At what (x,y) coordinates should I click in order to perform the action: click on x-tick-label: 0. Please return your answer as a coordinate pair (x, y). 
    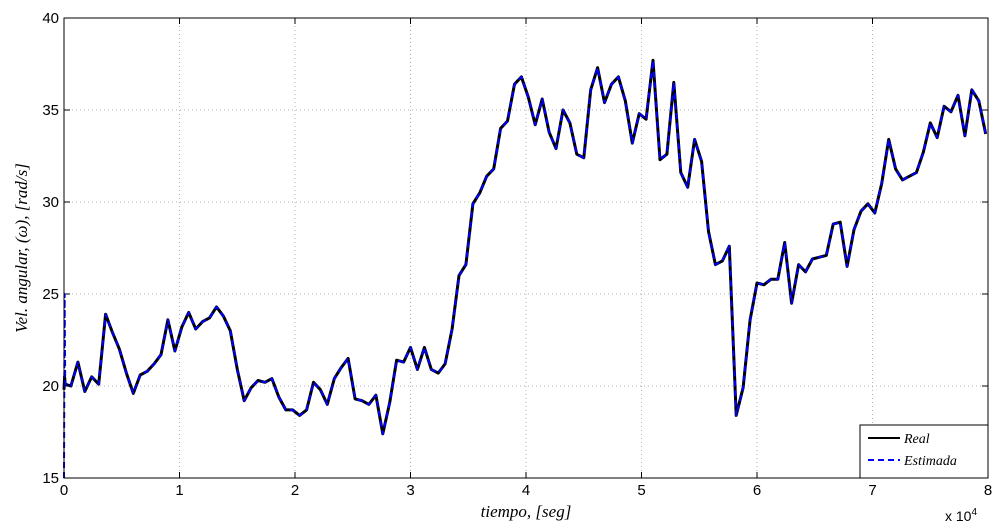
    Looking at the image, I should click on (64, 490).